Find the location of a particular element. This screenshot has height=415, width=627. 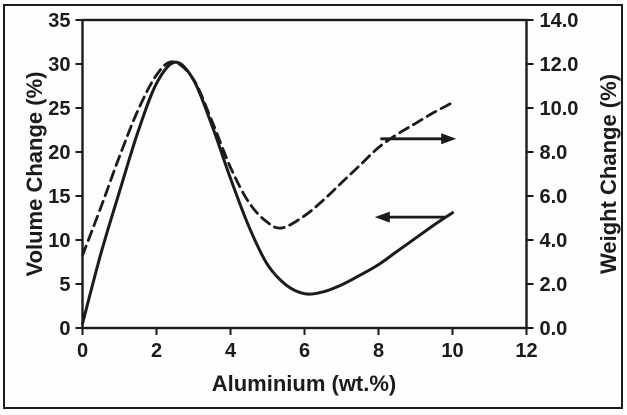

y-left-tick-label: 35 is located at coordinates (59, 21).